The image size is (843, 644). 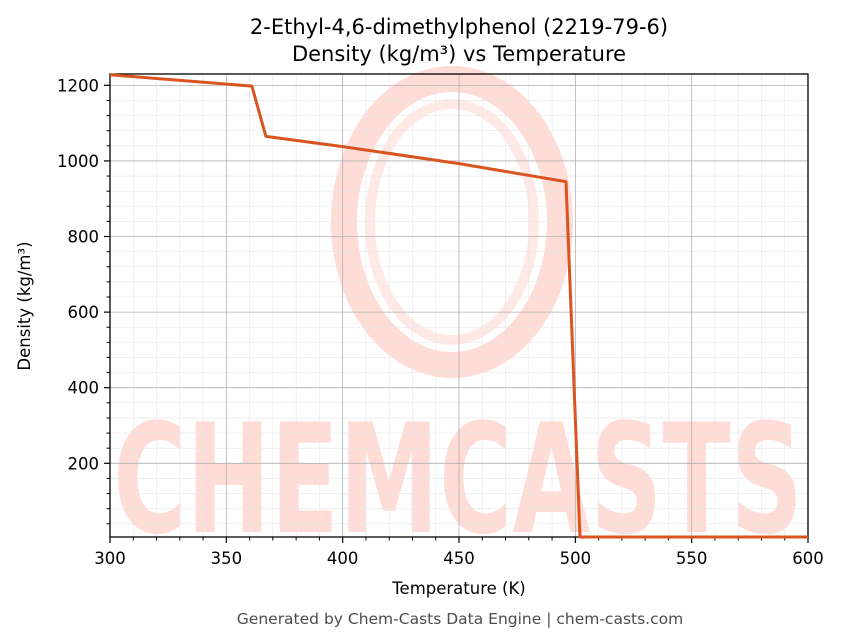 I want to click on y-tick-label: 800, so click(x=84, y=237).